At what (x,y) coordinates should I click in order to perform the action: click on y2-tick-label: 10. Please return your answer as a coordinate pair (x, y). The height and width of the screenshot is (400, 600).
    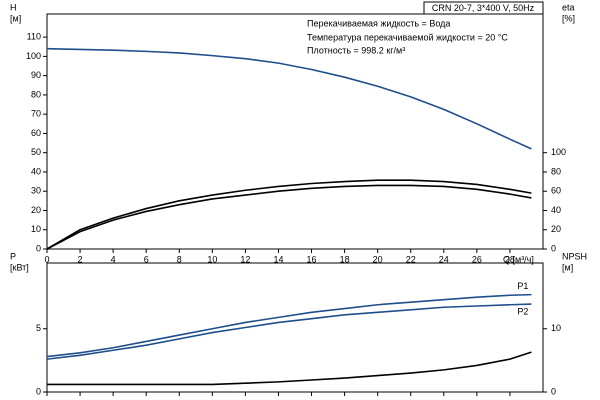
    Looking at the image, I should click on (556, 328).